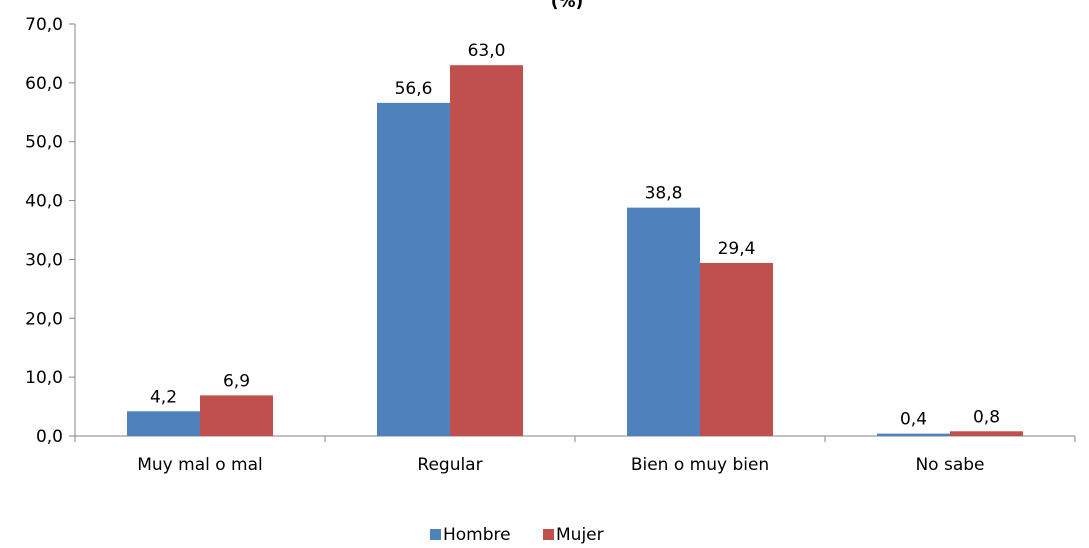  I want to click on legend-swatch-mujer, so click(548, 534).